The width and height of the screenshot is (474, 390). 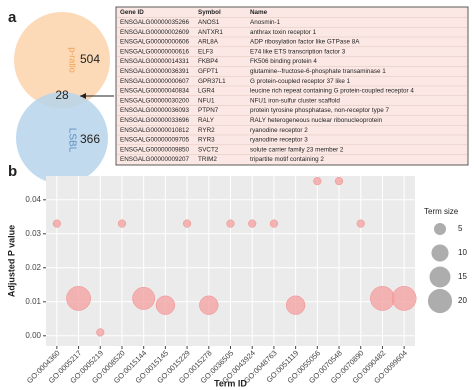 I want to click on table-cell: anthrax toxin receptor 1, so click(x=283, y=32).